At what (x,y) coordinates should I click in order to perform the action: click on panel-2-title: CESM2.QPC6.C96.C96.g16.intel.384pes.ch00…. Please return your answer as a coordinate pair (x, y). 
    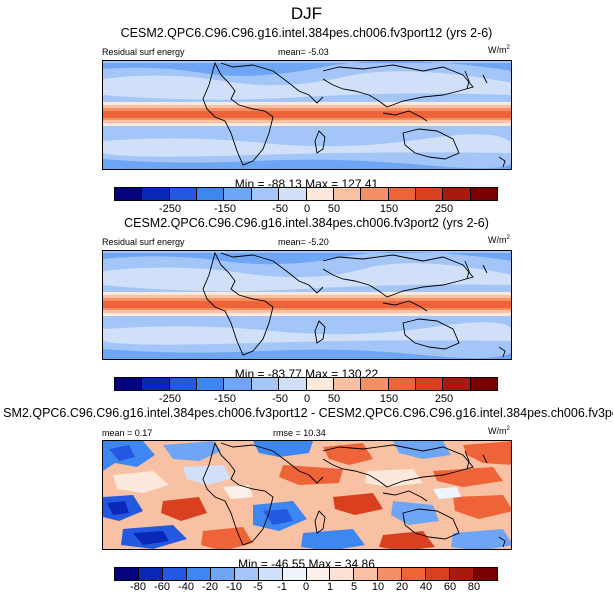
    Looking at the image, I should click on (306, 223).